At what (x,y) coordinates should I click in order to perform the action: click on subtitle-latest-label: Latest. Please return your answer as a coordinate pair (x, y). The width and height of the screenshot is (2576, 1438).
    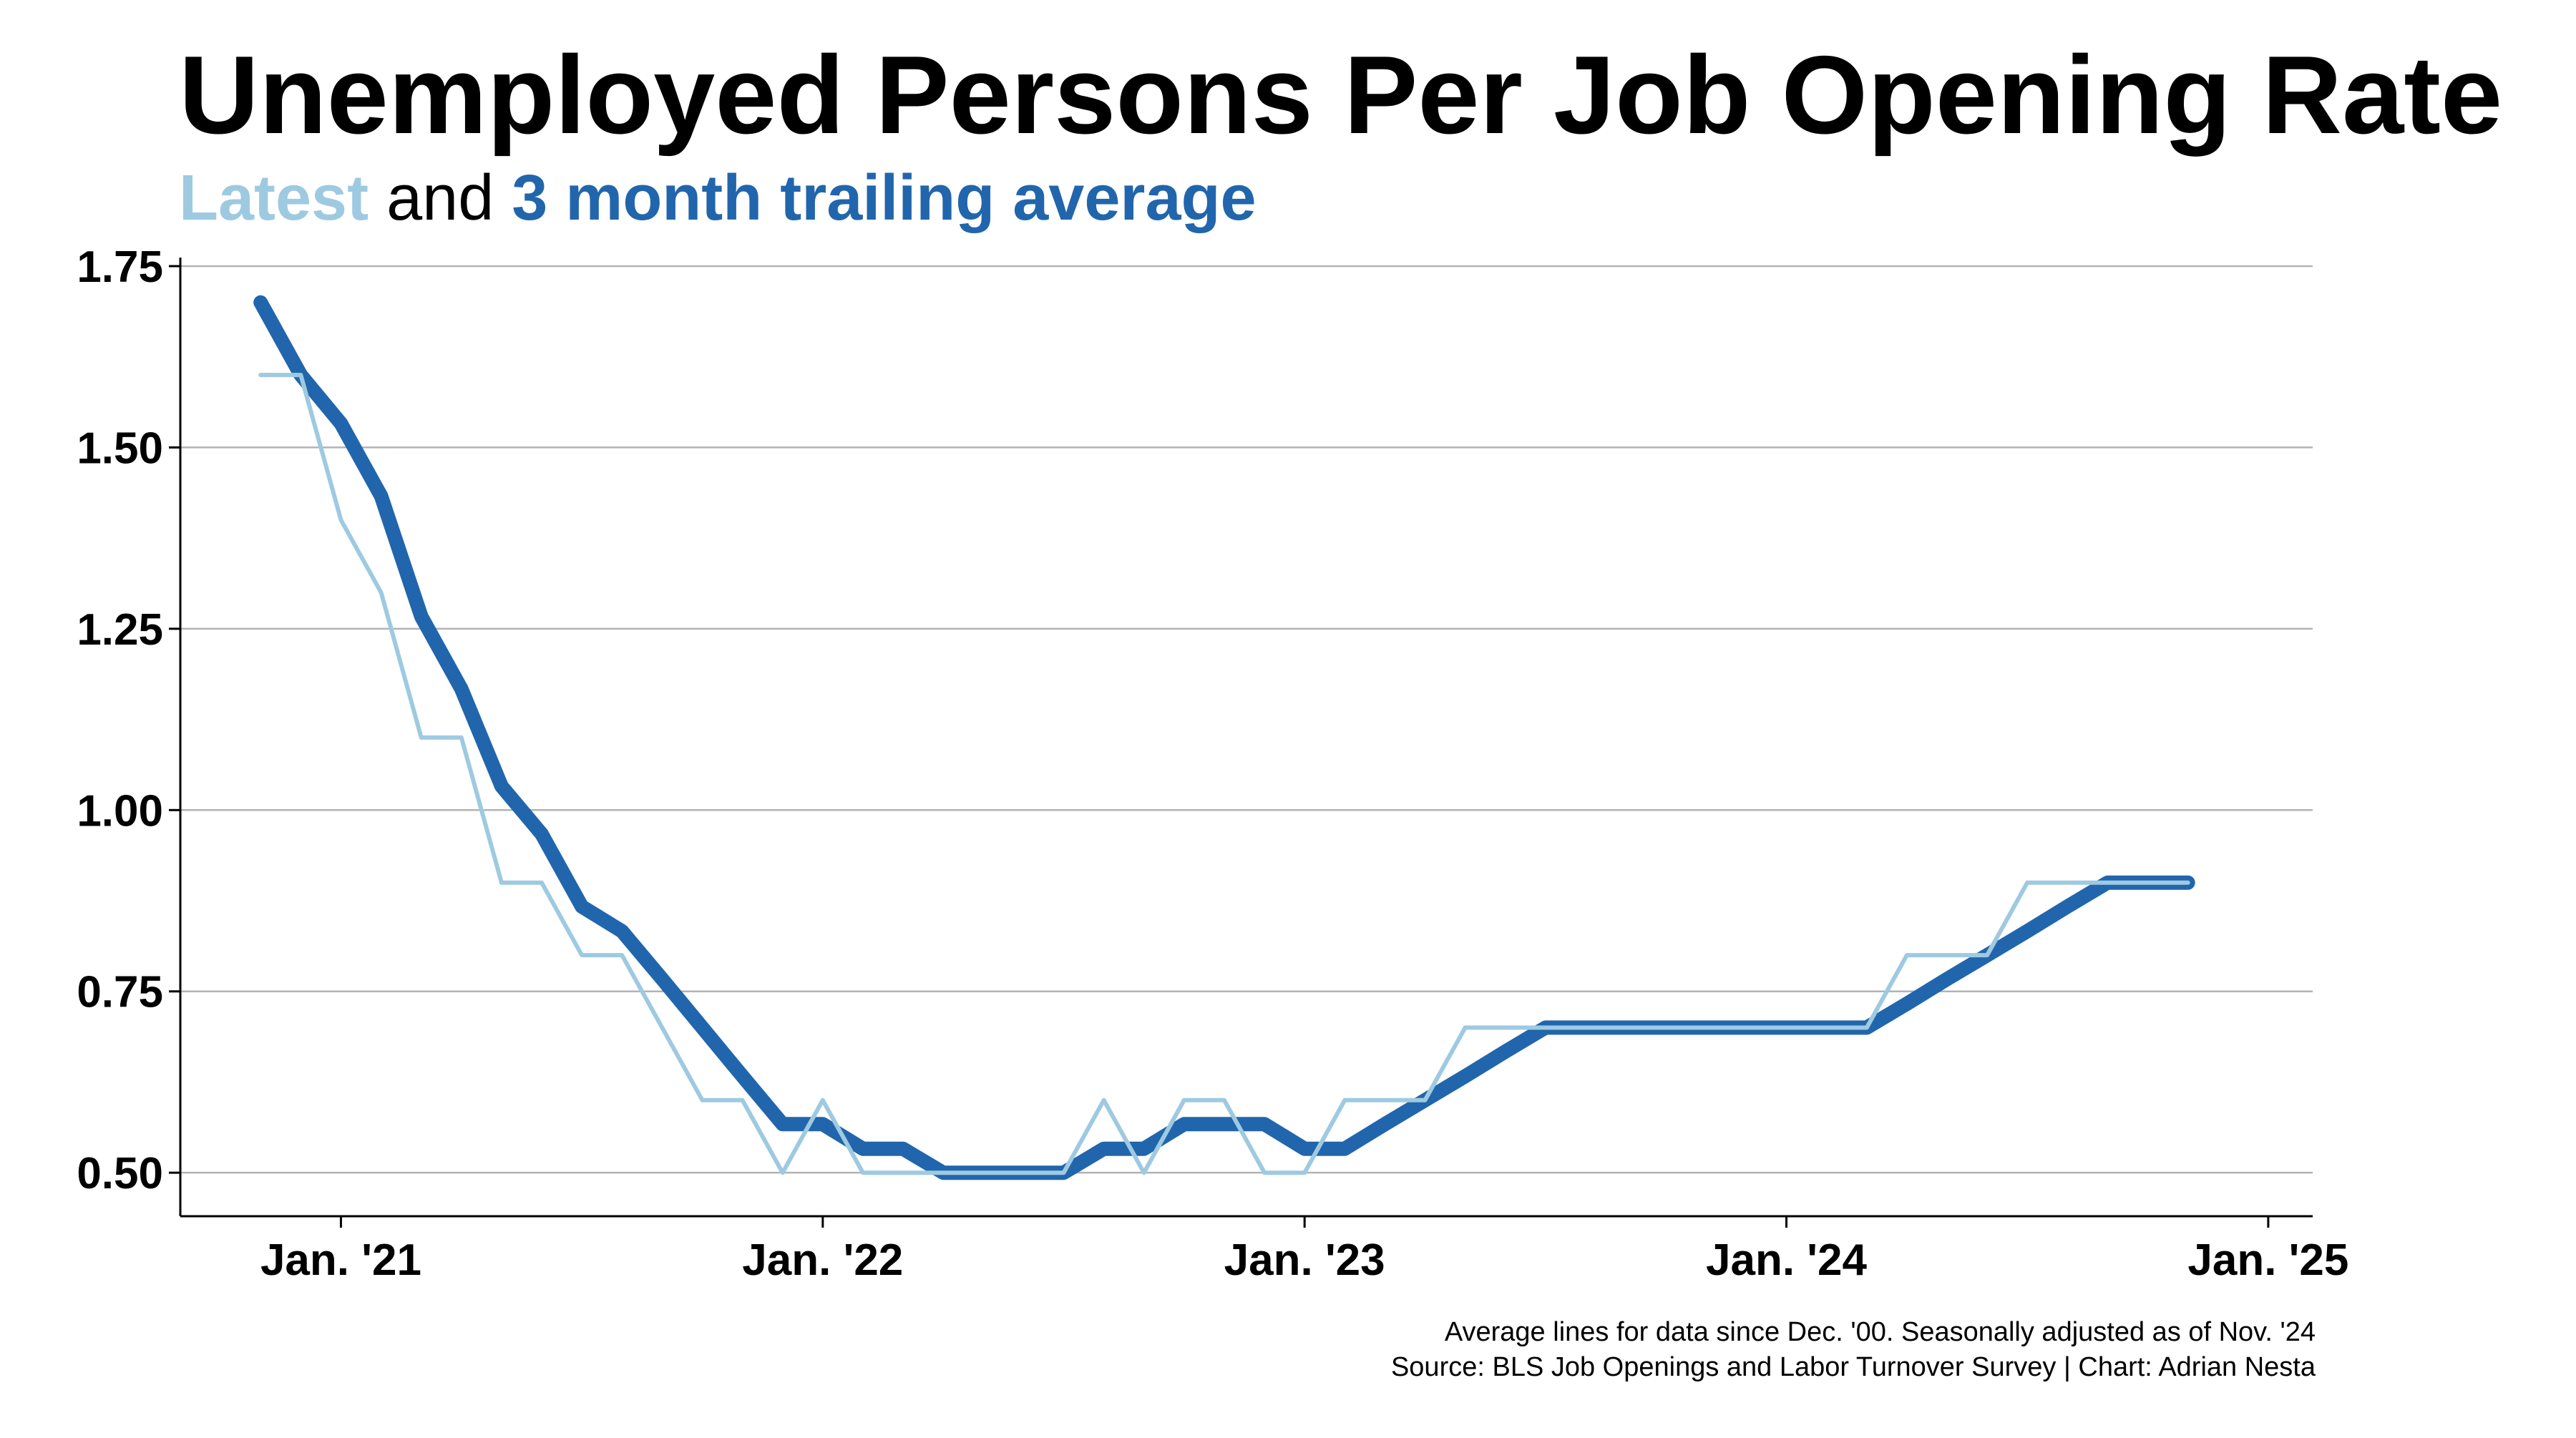
    Looking at the image, I should click on (274, 198).